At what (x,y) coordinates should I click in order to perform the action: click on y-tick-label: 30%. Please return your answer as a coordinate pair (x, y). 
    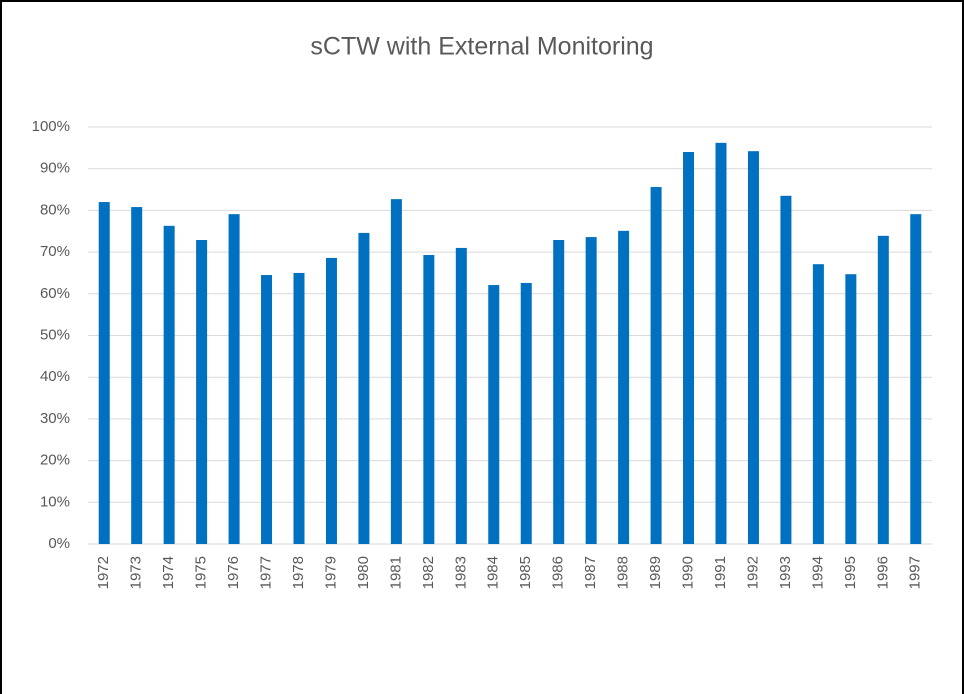
    Looking at the image, I should click on (55, 418).